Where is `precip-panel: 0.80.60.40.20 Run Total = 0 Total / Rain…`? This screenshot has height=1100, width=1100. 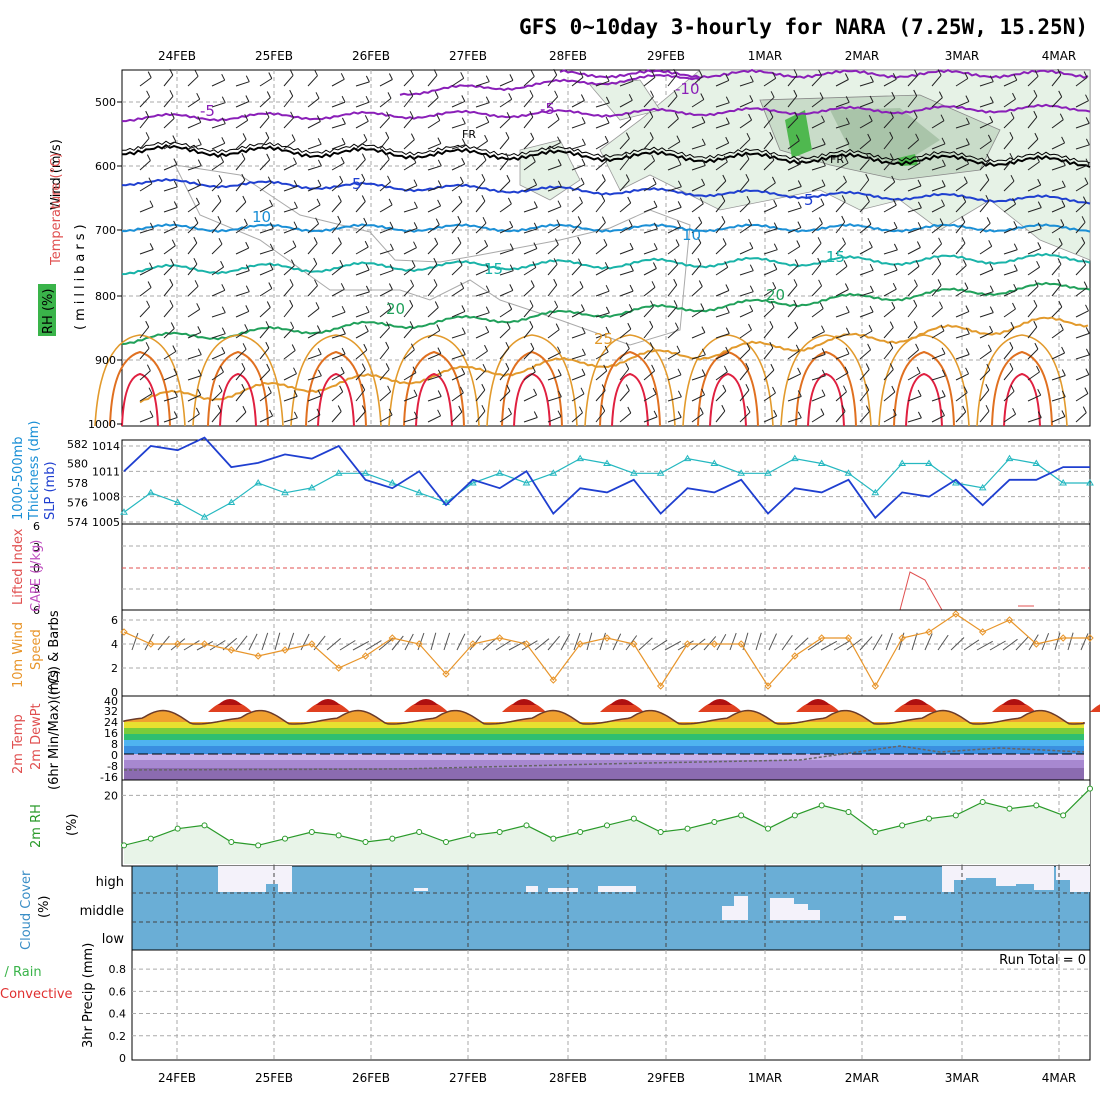 precip-panel: 0.80.60.40.20 Run Total = 0 Total / Rain… is located at coordinates (545, 1004).